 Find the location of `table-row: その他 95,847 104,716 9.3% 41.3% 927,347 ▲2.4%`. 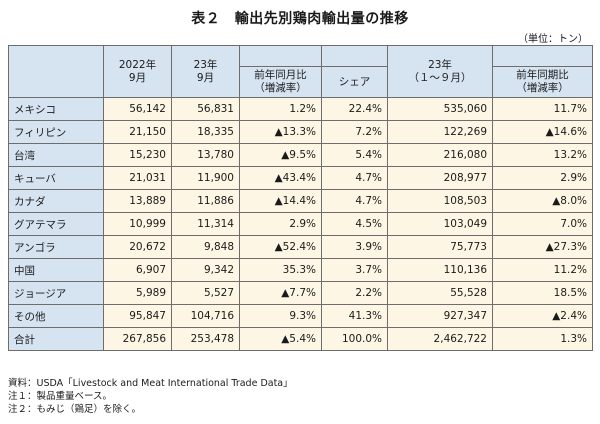

table-row: その他 95,847 104,716 9.3% 41.3% 927,347 ▲2.4% is located at coordinates (300, 316).